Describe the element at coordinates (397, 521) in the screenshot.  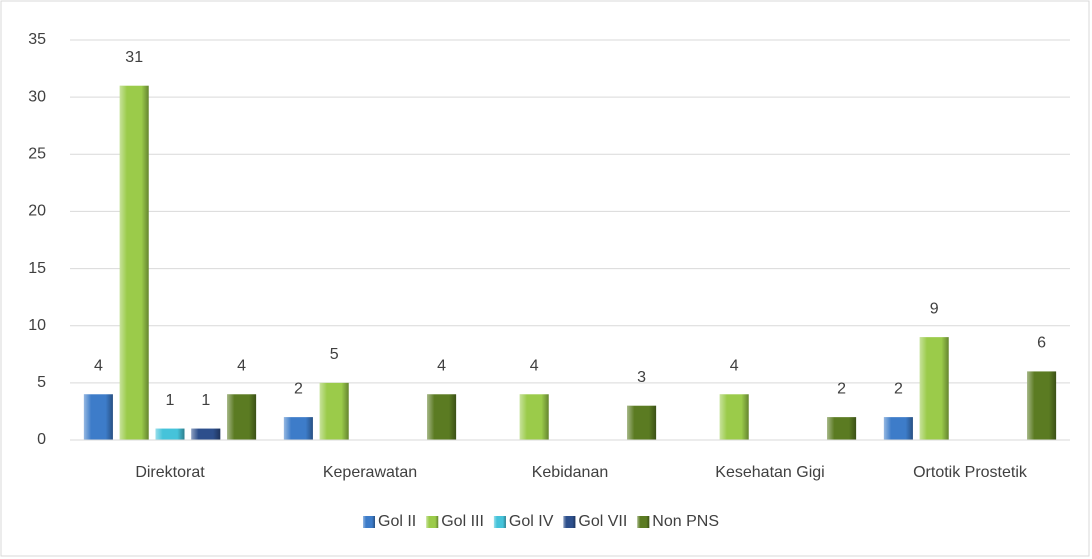
I see `legend-label: Gol II` at that location.